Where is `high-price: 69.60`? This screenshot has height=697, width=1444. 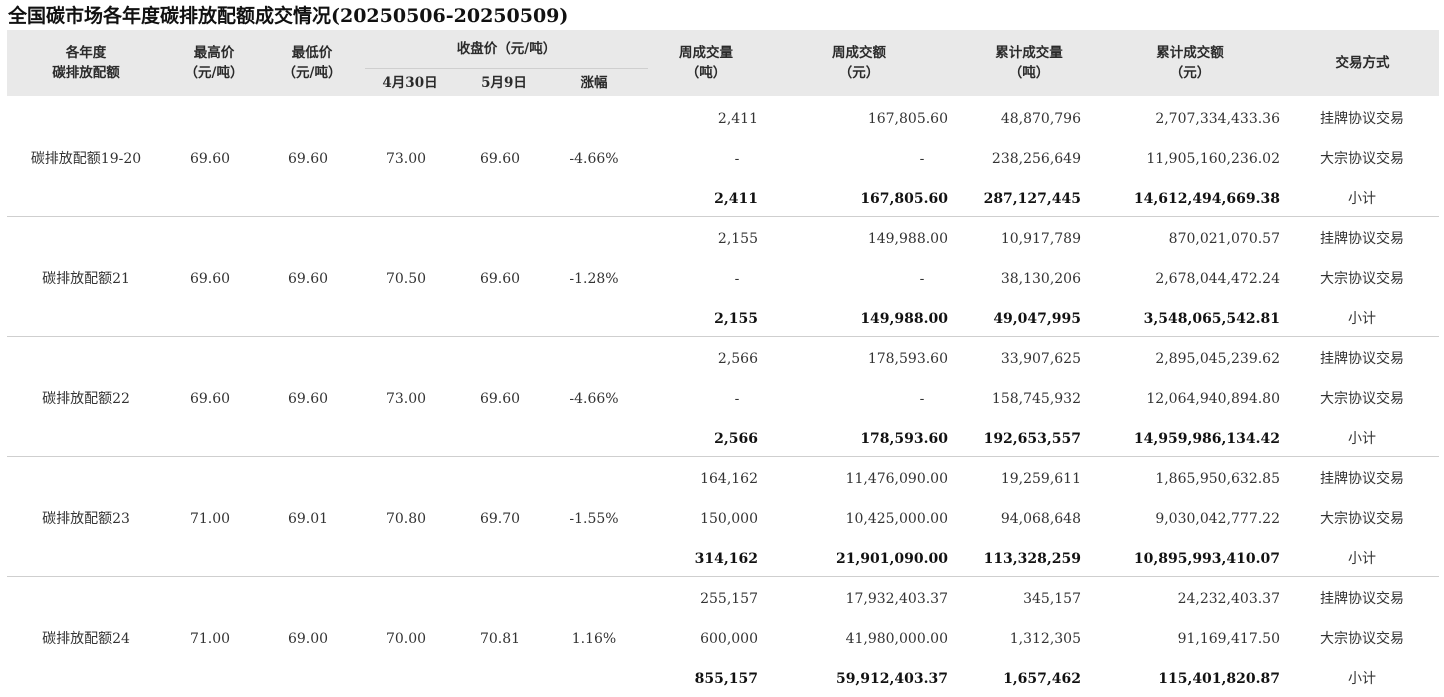
high-price: 69.60 is located at coordinates (210, 399).